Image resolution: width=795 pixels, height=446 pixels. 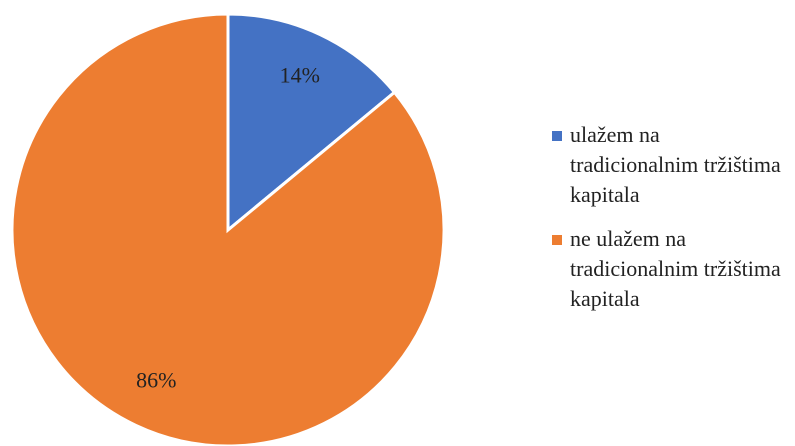 I want to click on pie-slice, so click(x=311, y=123).